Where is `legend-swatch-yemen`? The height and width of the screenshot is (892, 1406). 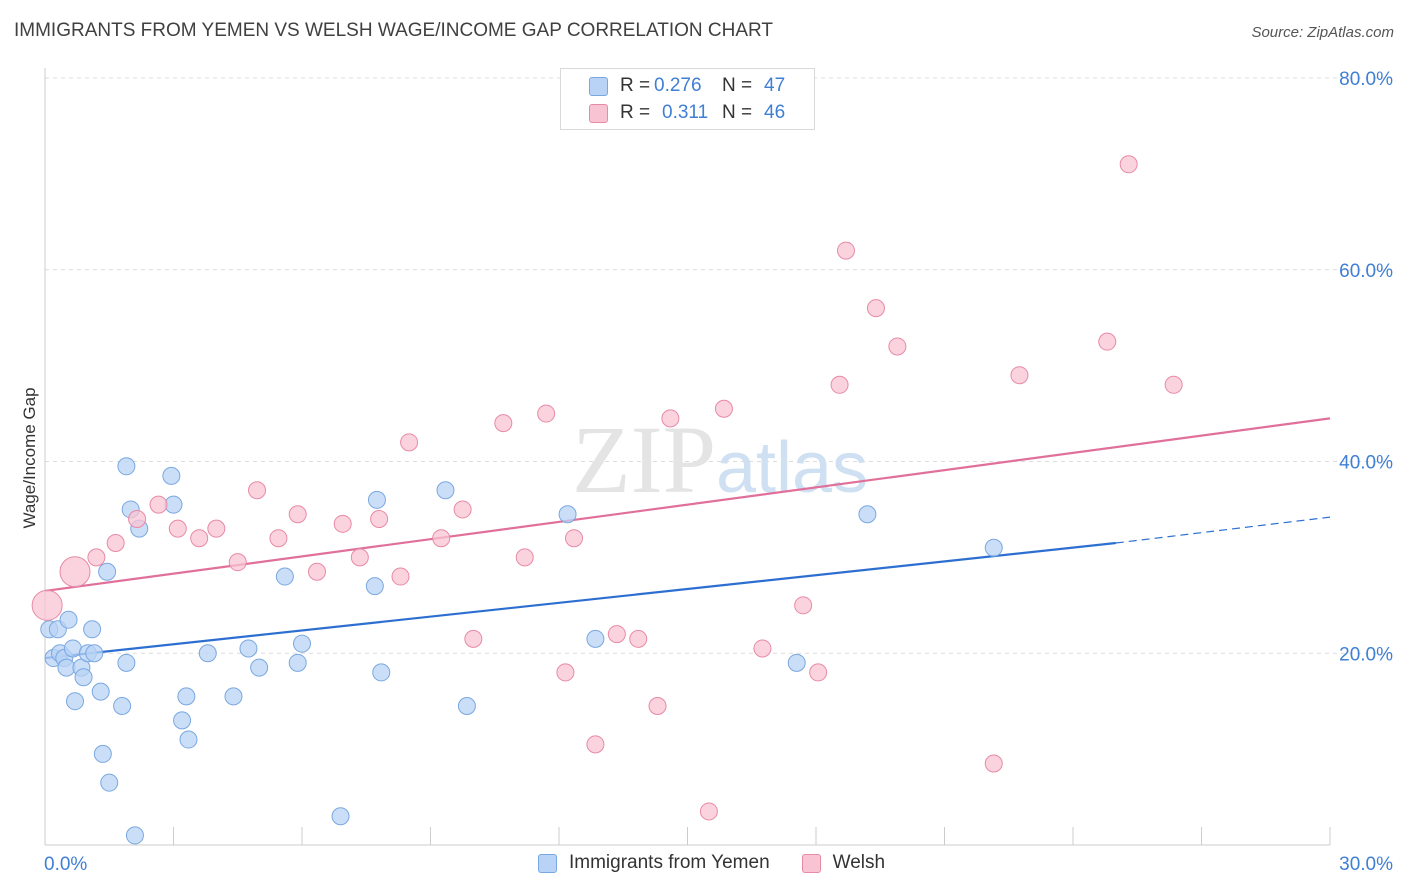
legend-swatch-yemen is located at coordinates (598, 86).